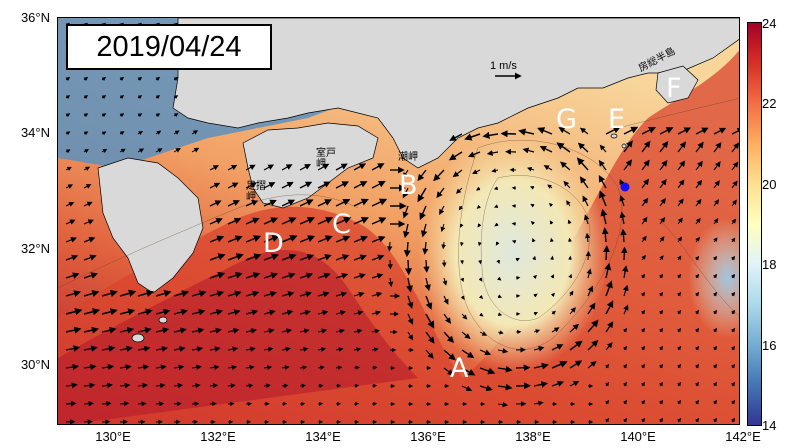 Image resolution: width=804 pixels, height=448 pixels. I want to click on colorbar-tick-16: 16, so click(769, 345).